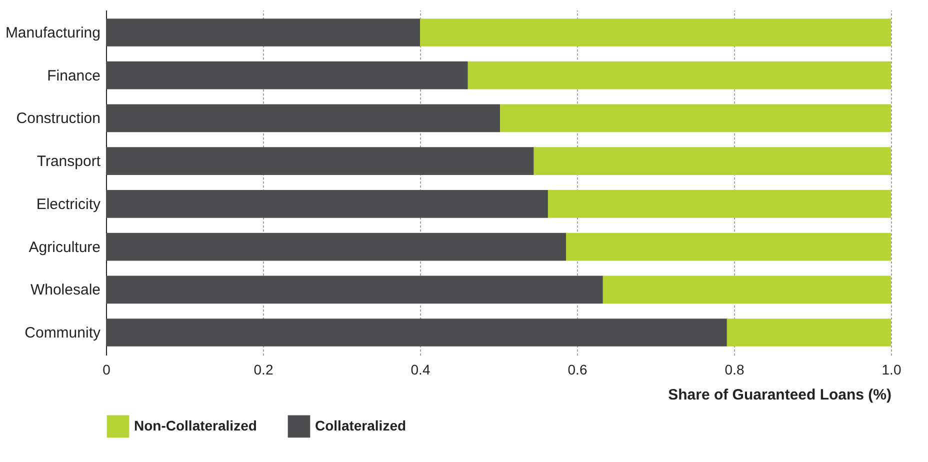  What do you see at coordinates (62, 333) in the screenshot?
I see `y-tick-label: Community` at bounding box center [62, 333].